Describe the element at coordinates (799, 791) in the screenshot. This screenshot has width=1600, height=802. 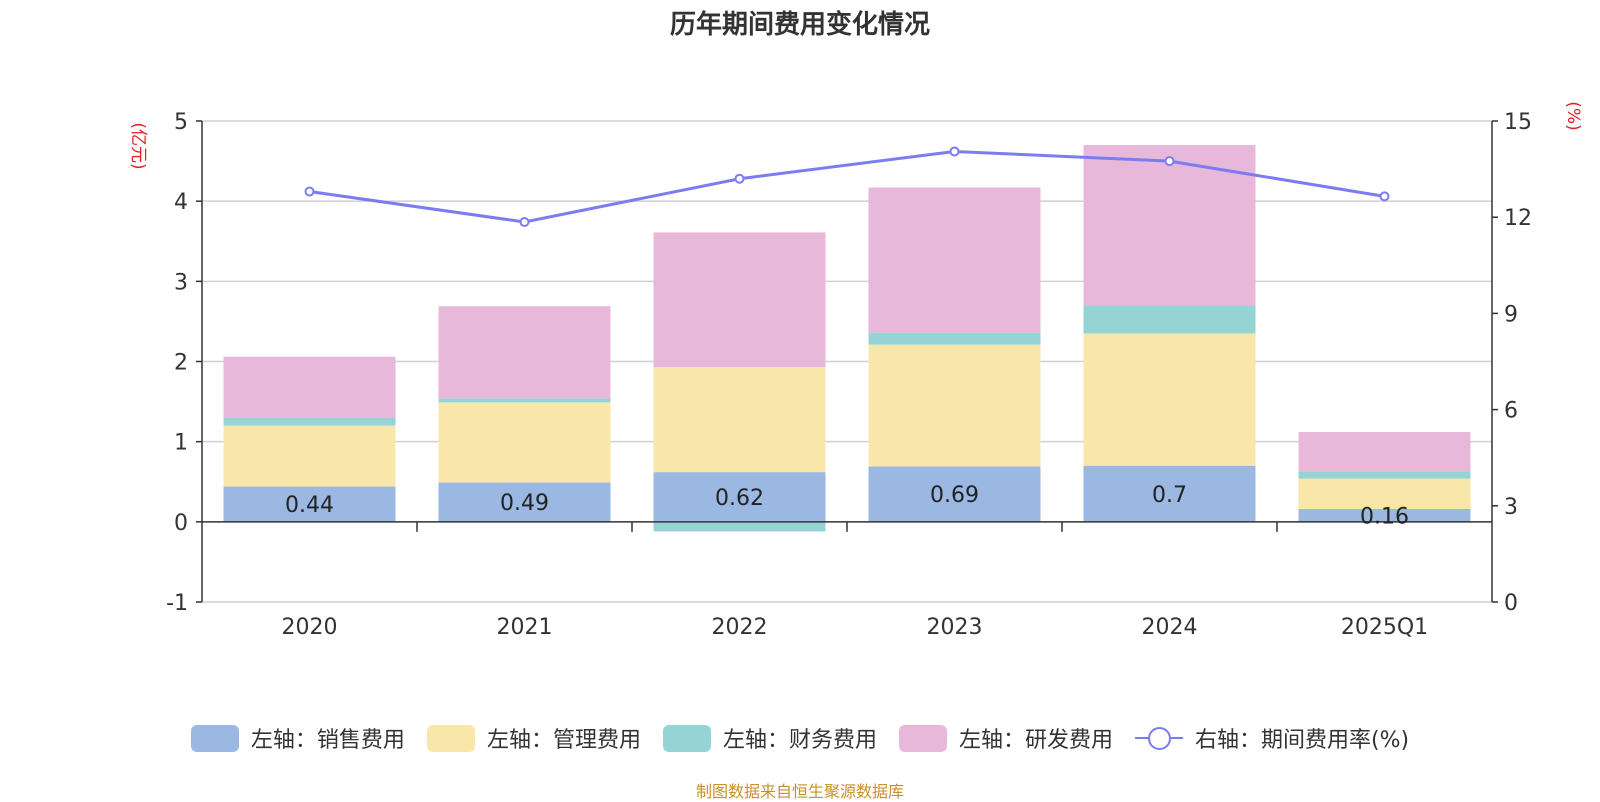
I see `source-footer: 制图数据来自恒生聚源数据库` at that location.